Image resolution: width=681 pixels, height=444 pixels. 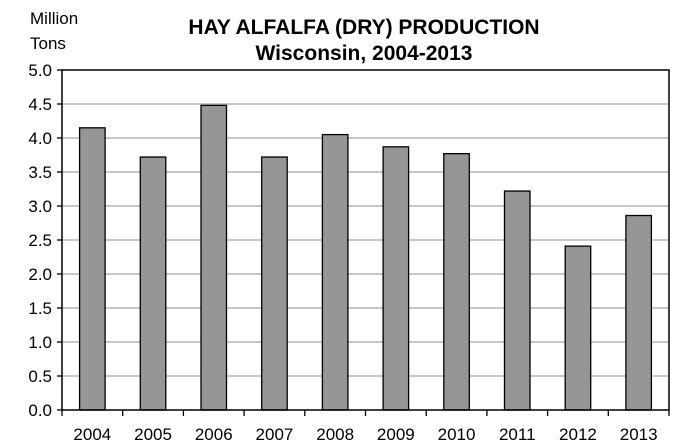 What do you see at coordinates (578, 434) in the screenshot?
I see `x-tick-label-2012: 2012` at bounding box center [578, 434].